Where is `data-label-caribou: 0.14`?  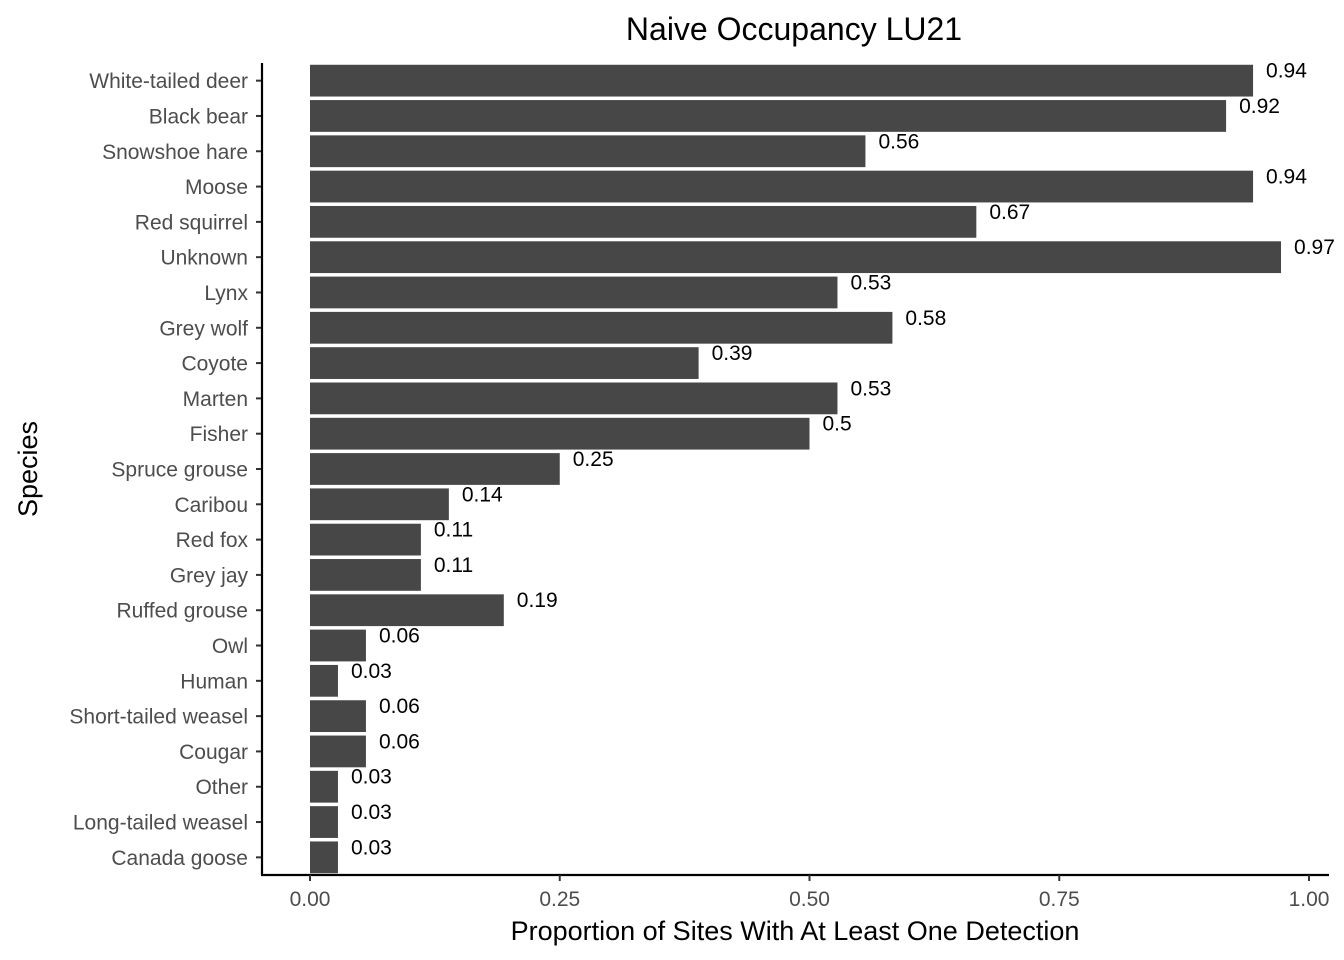 data-label-caribou: 0.14 is located at coordinates (482, 494).